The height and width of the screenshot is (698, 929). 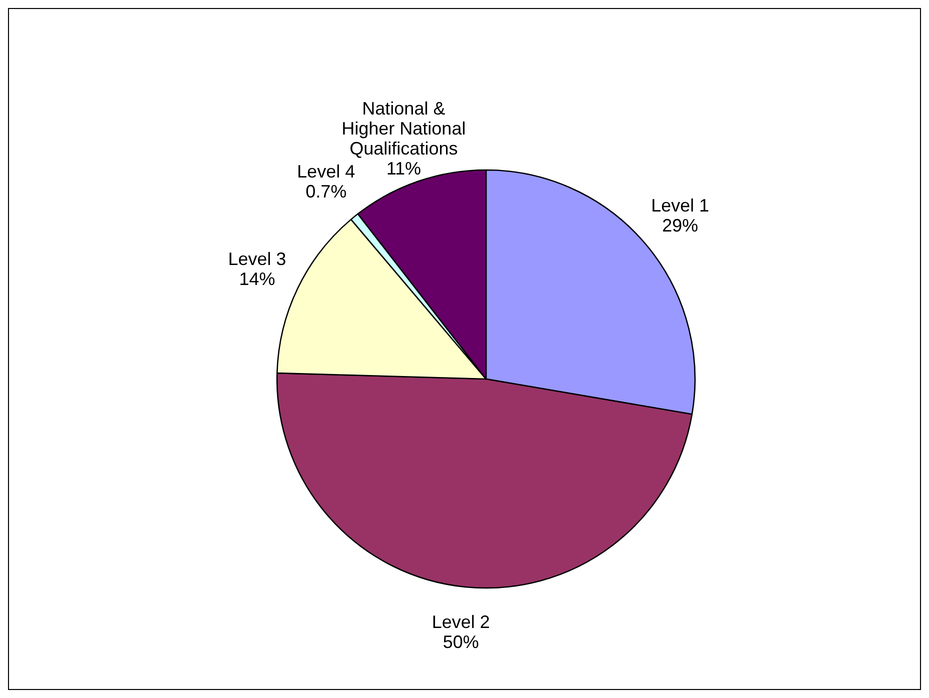 What do you see at coordinates (404, 168) in the screenshot?
I see `data-label: 11%` at bounding box center [404, 168].